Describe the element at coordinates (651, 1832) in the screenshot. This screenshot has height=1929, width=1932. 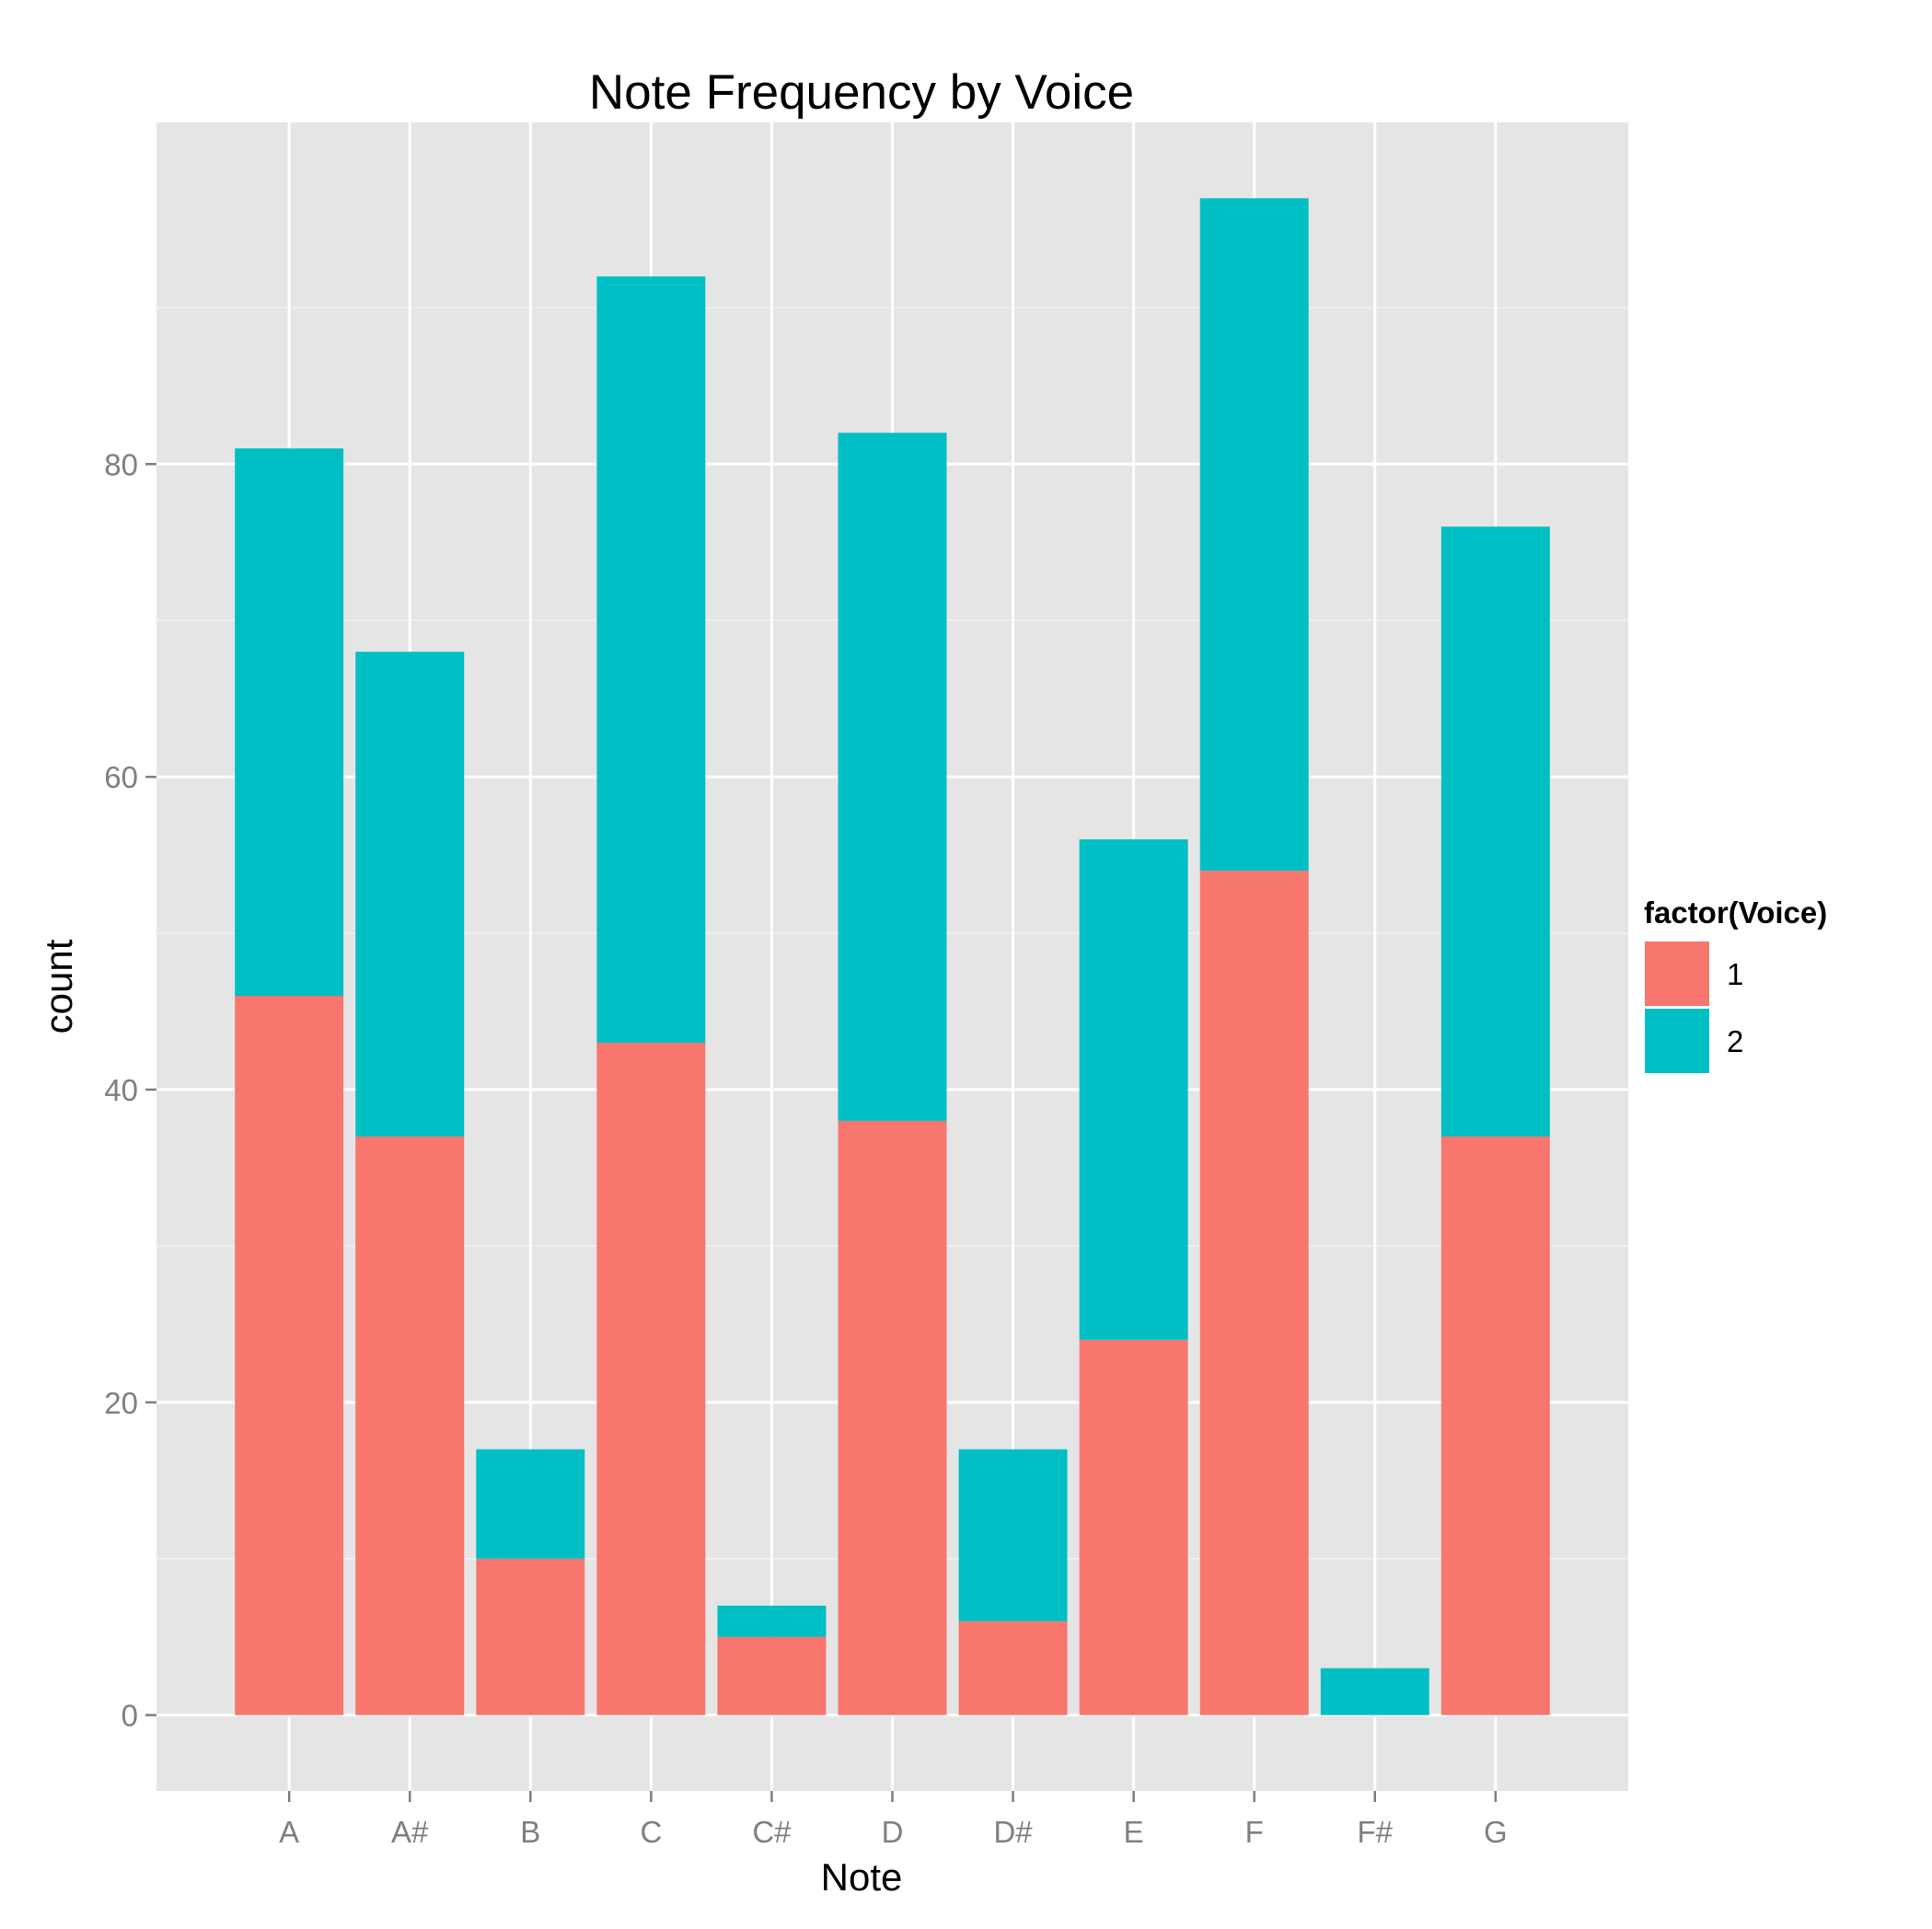
I see `x-tick-label: C` at that location.